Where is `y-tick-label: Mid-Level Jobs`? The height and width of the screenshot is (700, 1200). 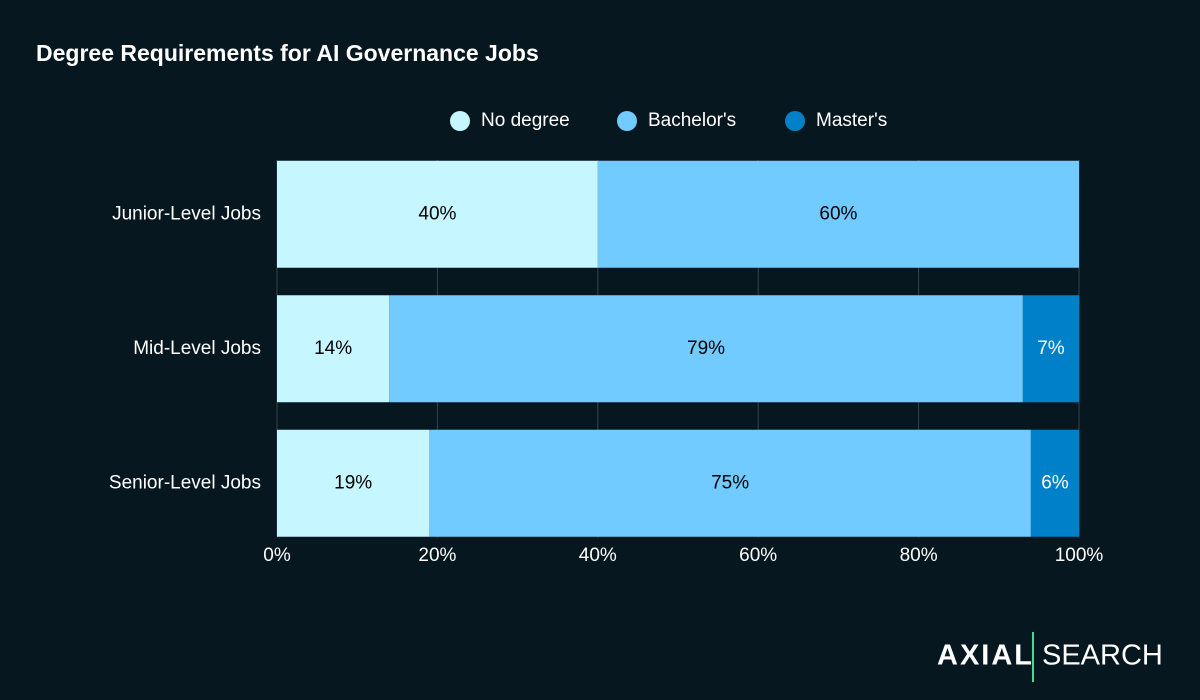
y-tick-label: Mid-Level Jobs is located at coordinates (197, 348).